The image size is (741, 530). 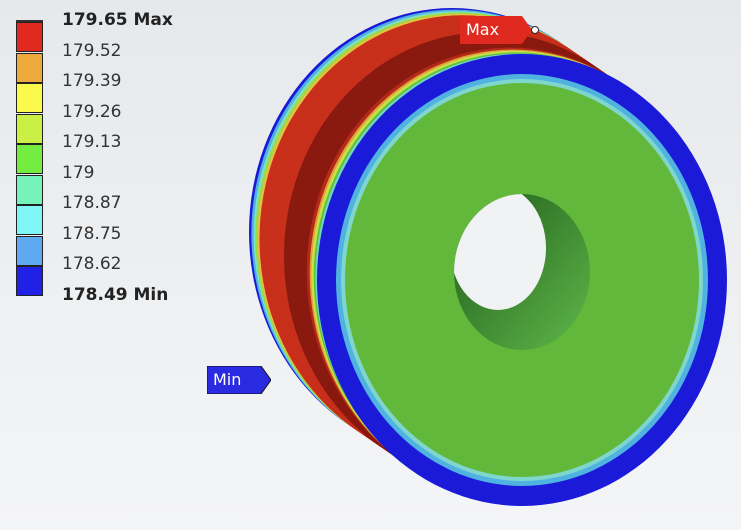 What do you see at coordinates (92, 81) in the screenshot?
I see `legend-label: 179.39` at bounding box center [92, 81].